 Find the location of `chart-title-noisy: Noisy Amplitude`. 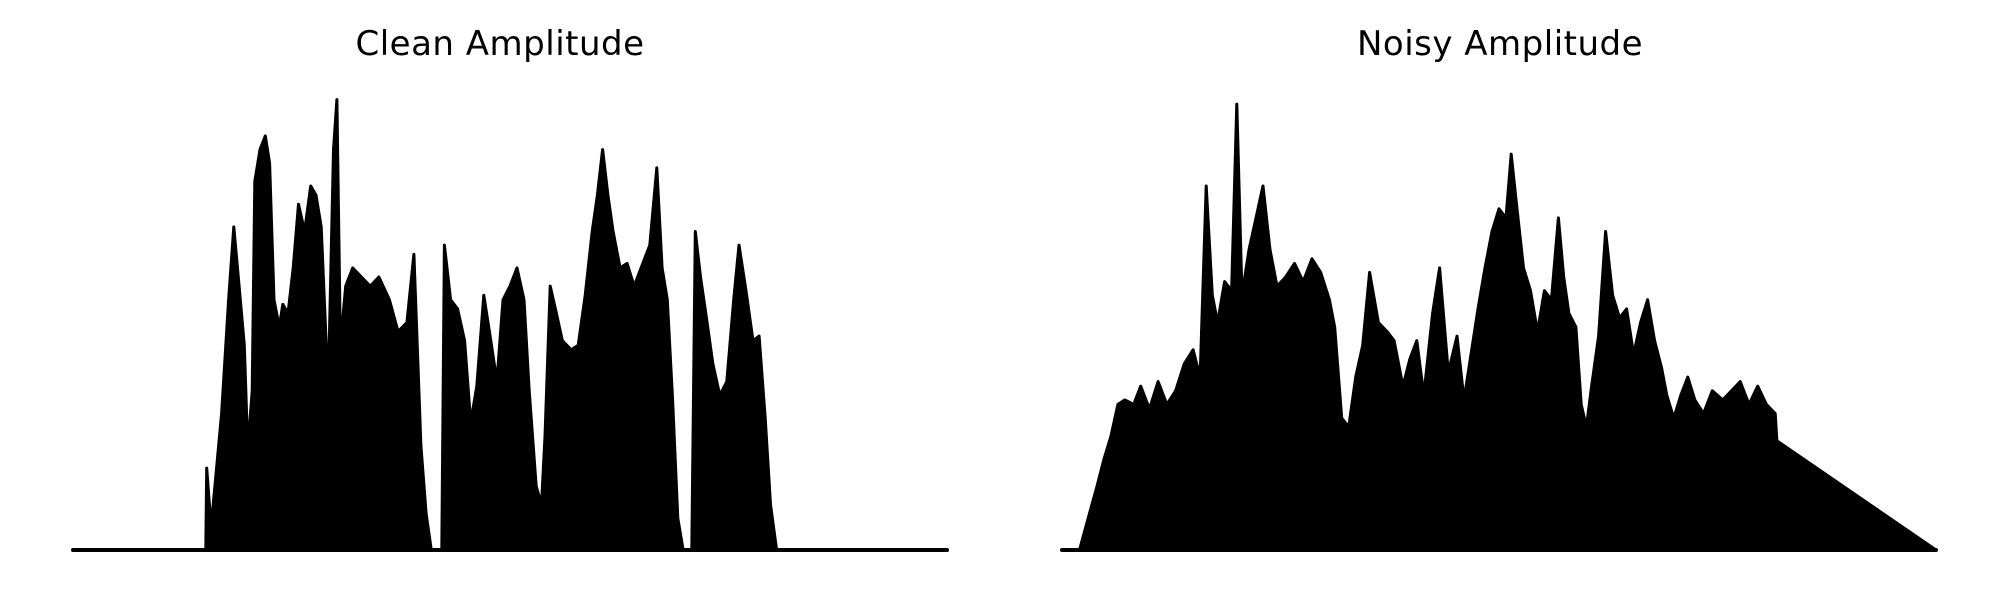

chart-title-noisy: Noisy Amplitude is located at coordinates (1500, 44).